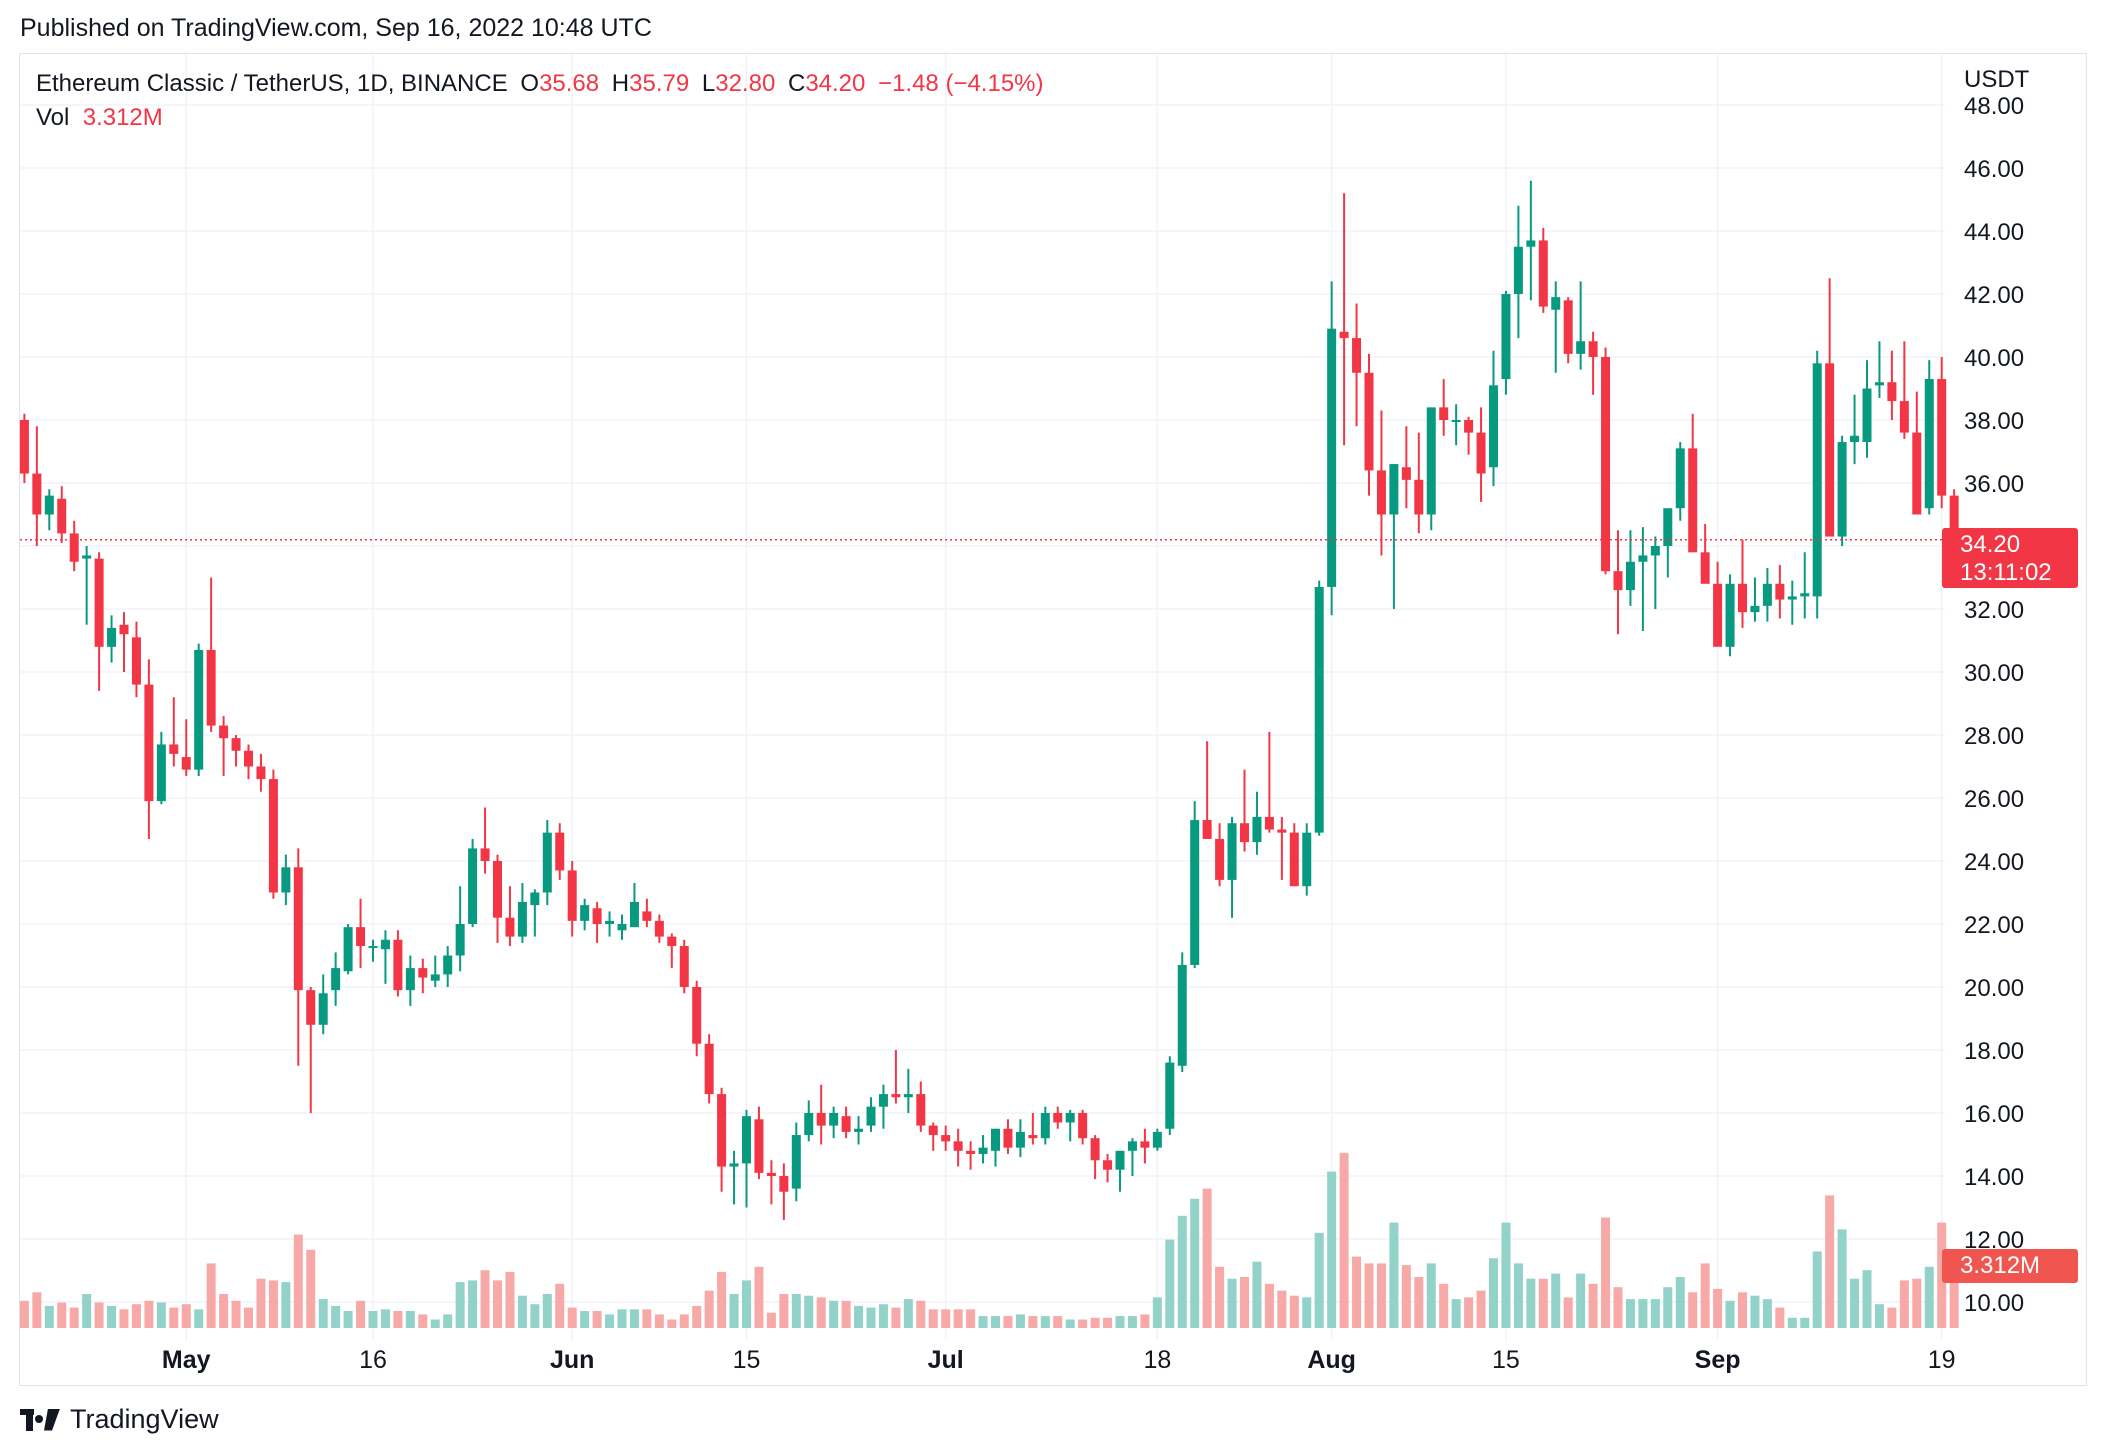 This screenshot has height=1454, width=2106. What do you see at coordinates (1994, 484) in the screenshot?
I see `y-tick-label: 36.00` at bounding box center [1994, 484].